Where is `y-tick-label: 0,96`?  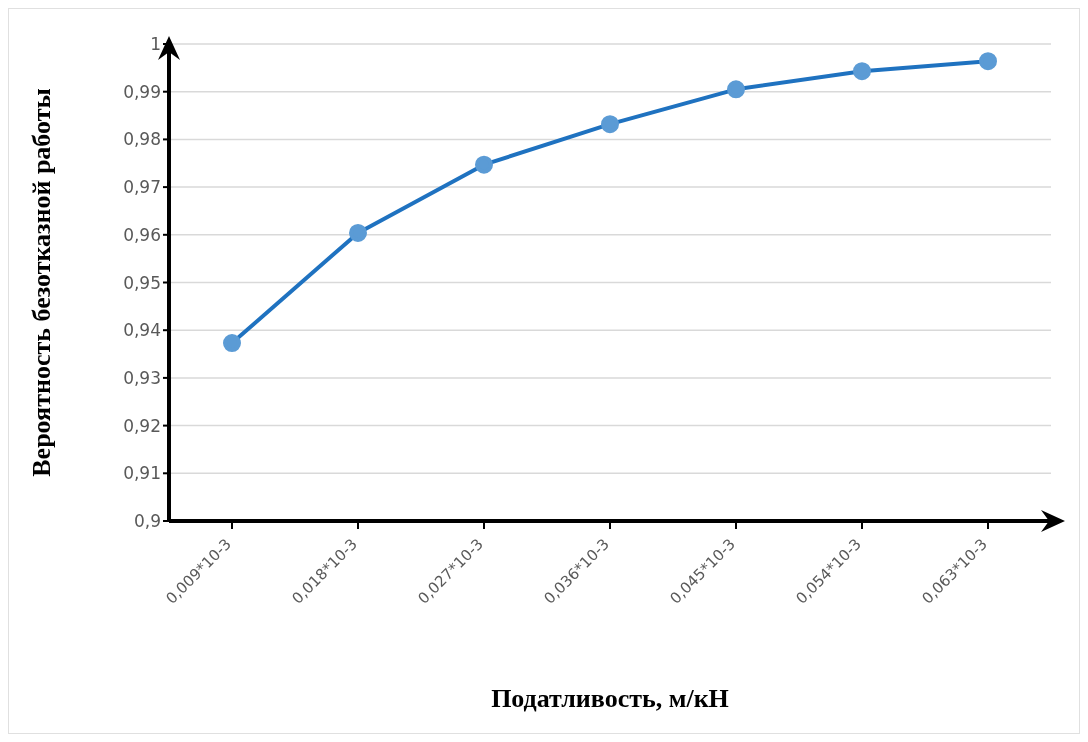
y-tick-label: 0,96 is located at coordinates (142, 234).